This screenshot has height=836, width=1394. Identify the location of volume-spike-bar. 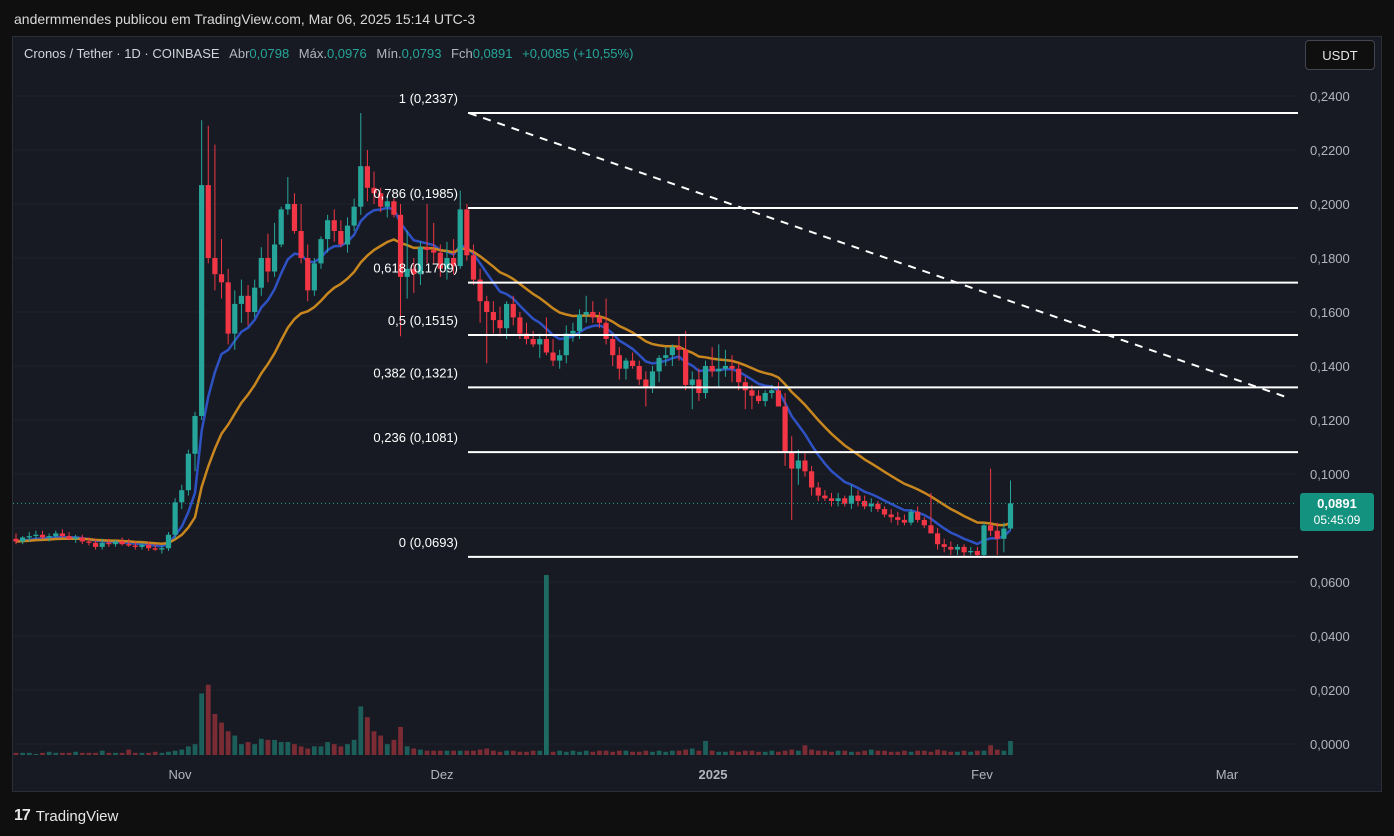
(546, 665).